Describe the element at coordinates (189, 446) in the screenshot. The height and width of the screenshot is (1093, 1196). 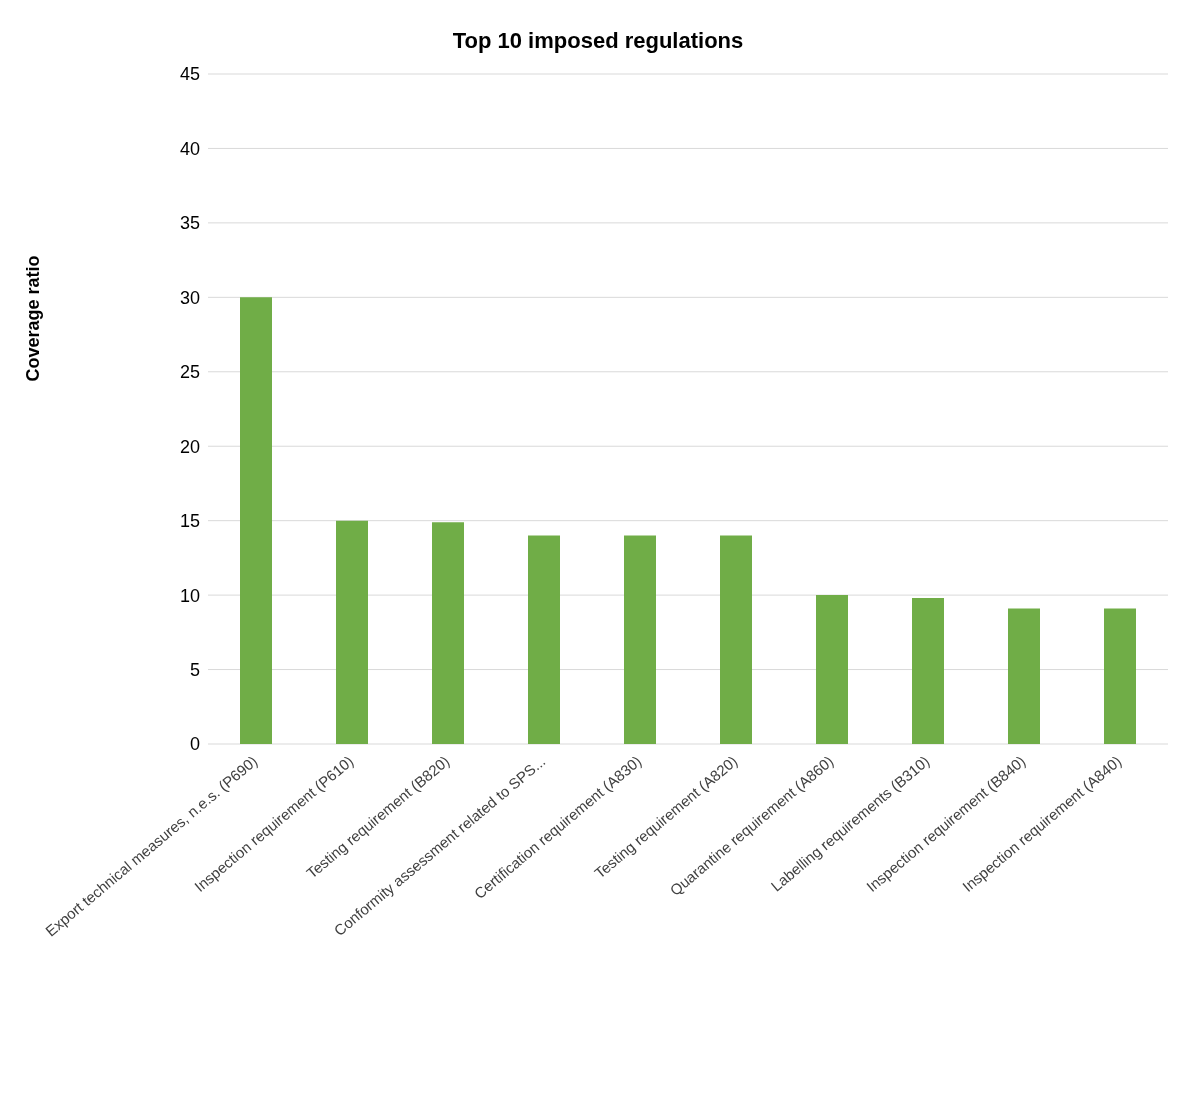
I see `y-tick-label: 20` at that location.